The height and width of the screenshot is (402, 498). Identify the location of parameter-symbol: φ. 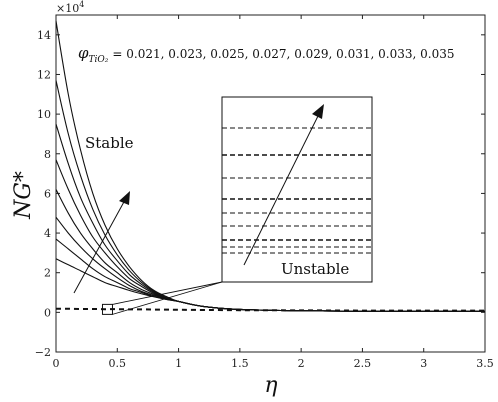
(83, 53).